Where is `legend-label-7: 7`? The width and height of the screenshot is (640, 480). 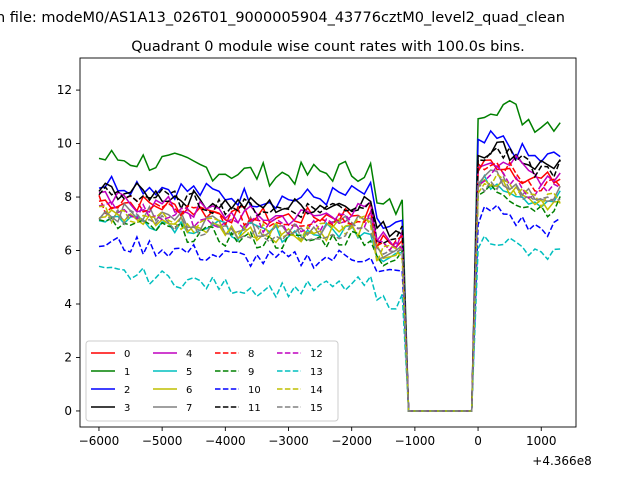
legend-label-7: 7 is located at coordinates (189, 408).